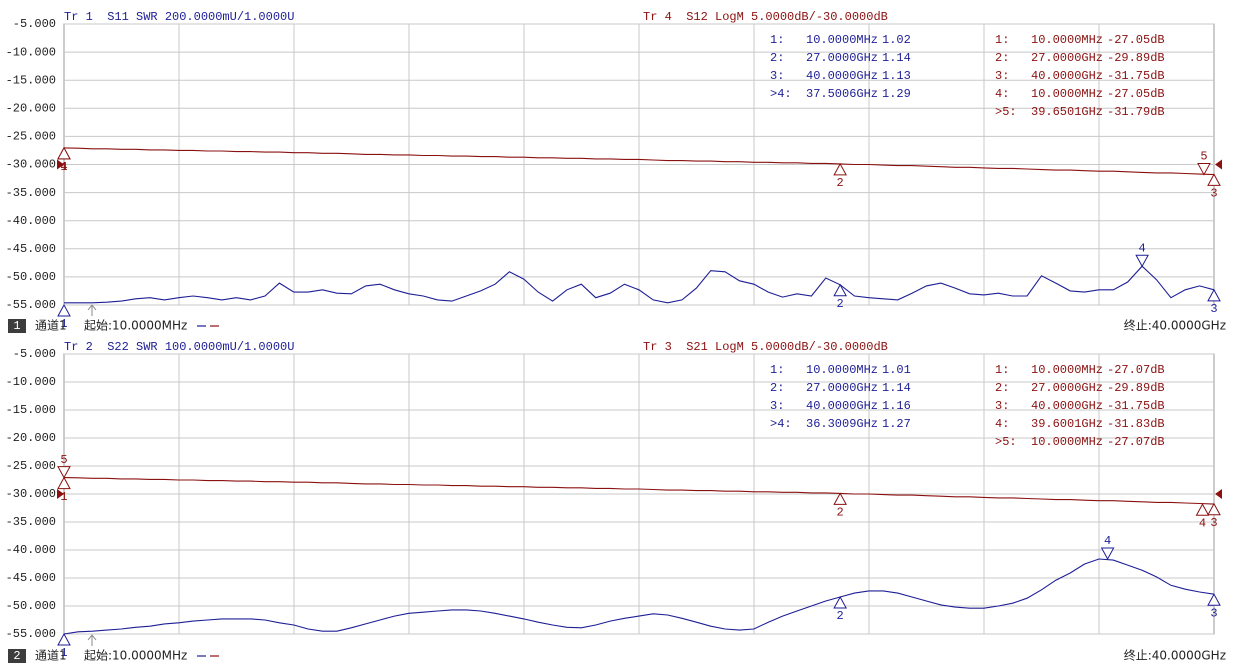 The height and width of the screenshot is (667, 1236). Describe the element at coordinates (31, 249) in the screenshot. I see `y-tick-label: -45.000` at that location.